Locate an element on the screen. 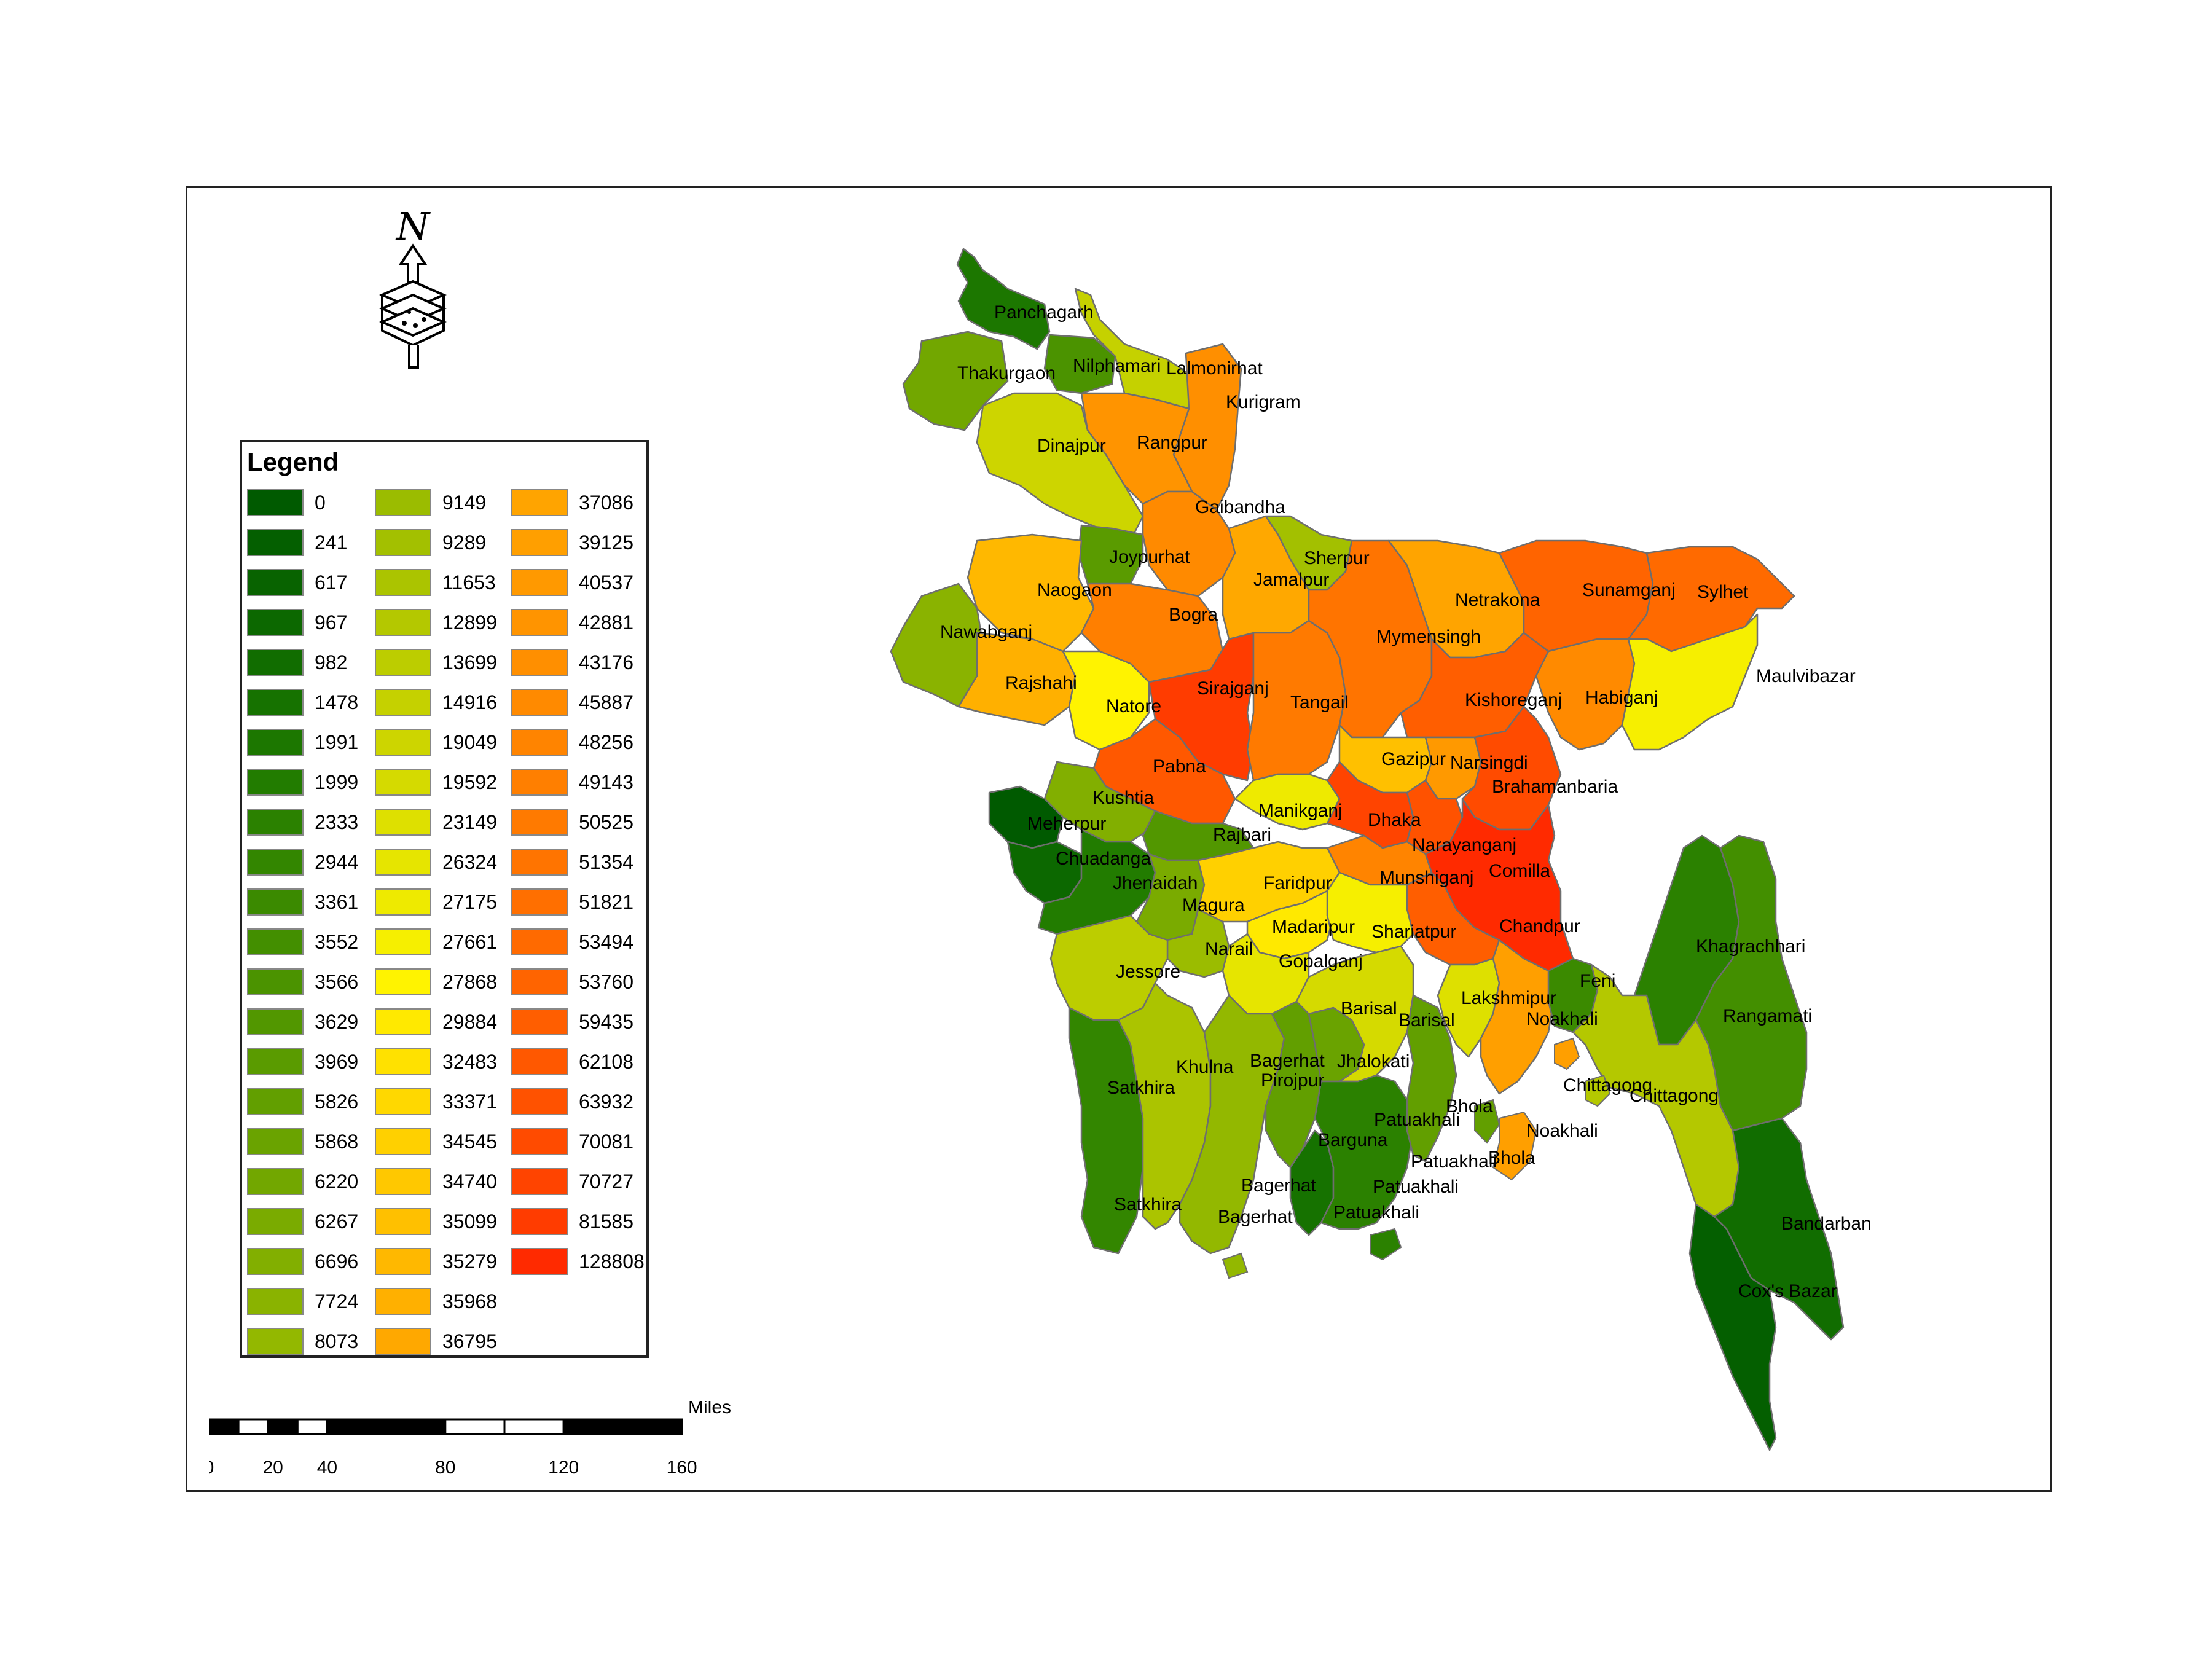 This screenshot has height=1659, width=2212. scale-tick-label: 40 is located at coordinates (327, 1467).